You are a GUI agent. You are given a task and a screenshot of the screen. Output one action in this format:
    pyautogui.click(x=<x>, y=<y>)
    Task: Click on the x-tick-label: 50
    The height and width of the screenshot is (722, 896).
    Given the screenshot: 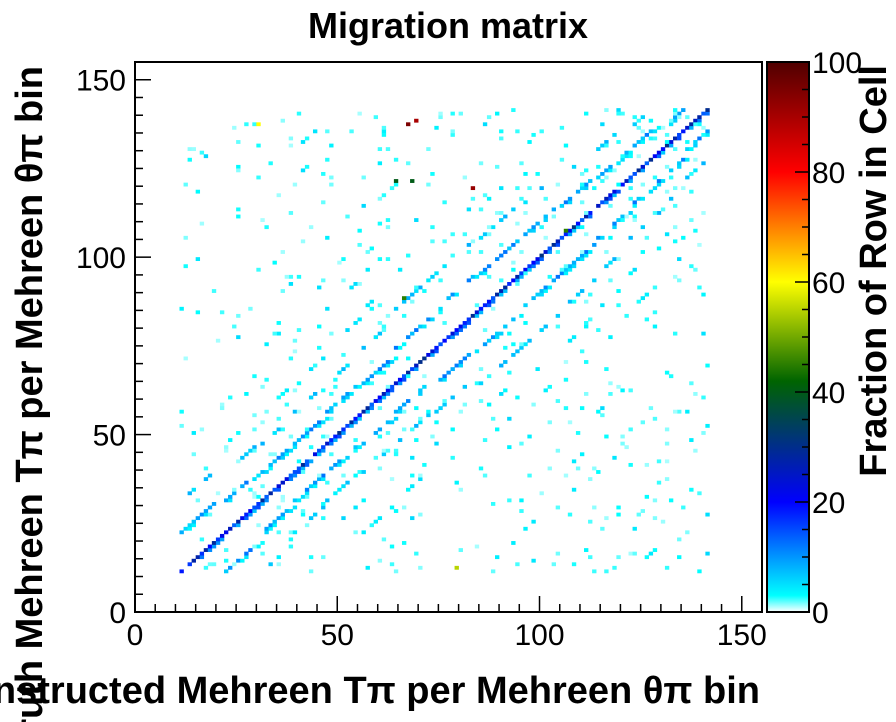 What is the action you would take?
    pyautogui.click(x=337, y=635)
    